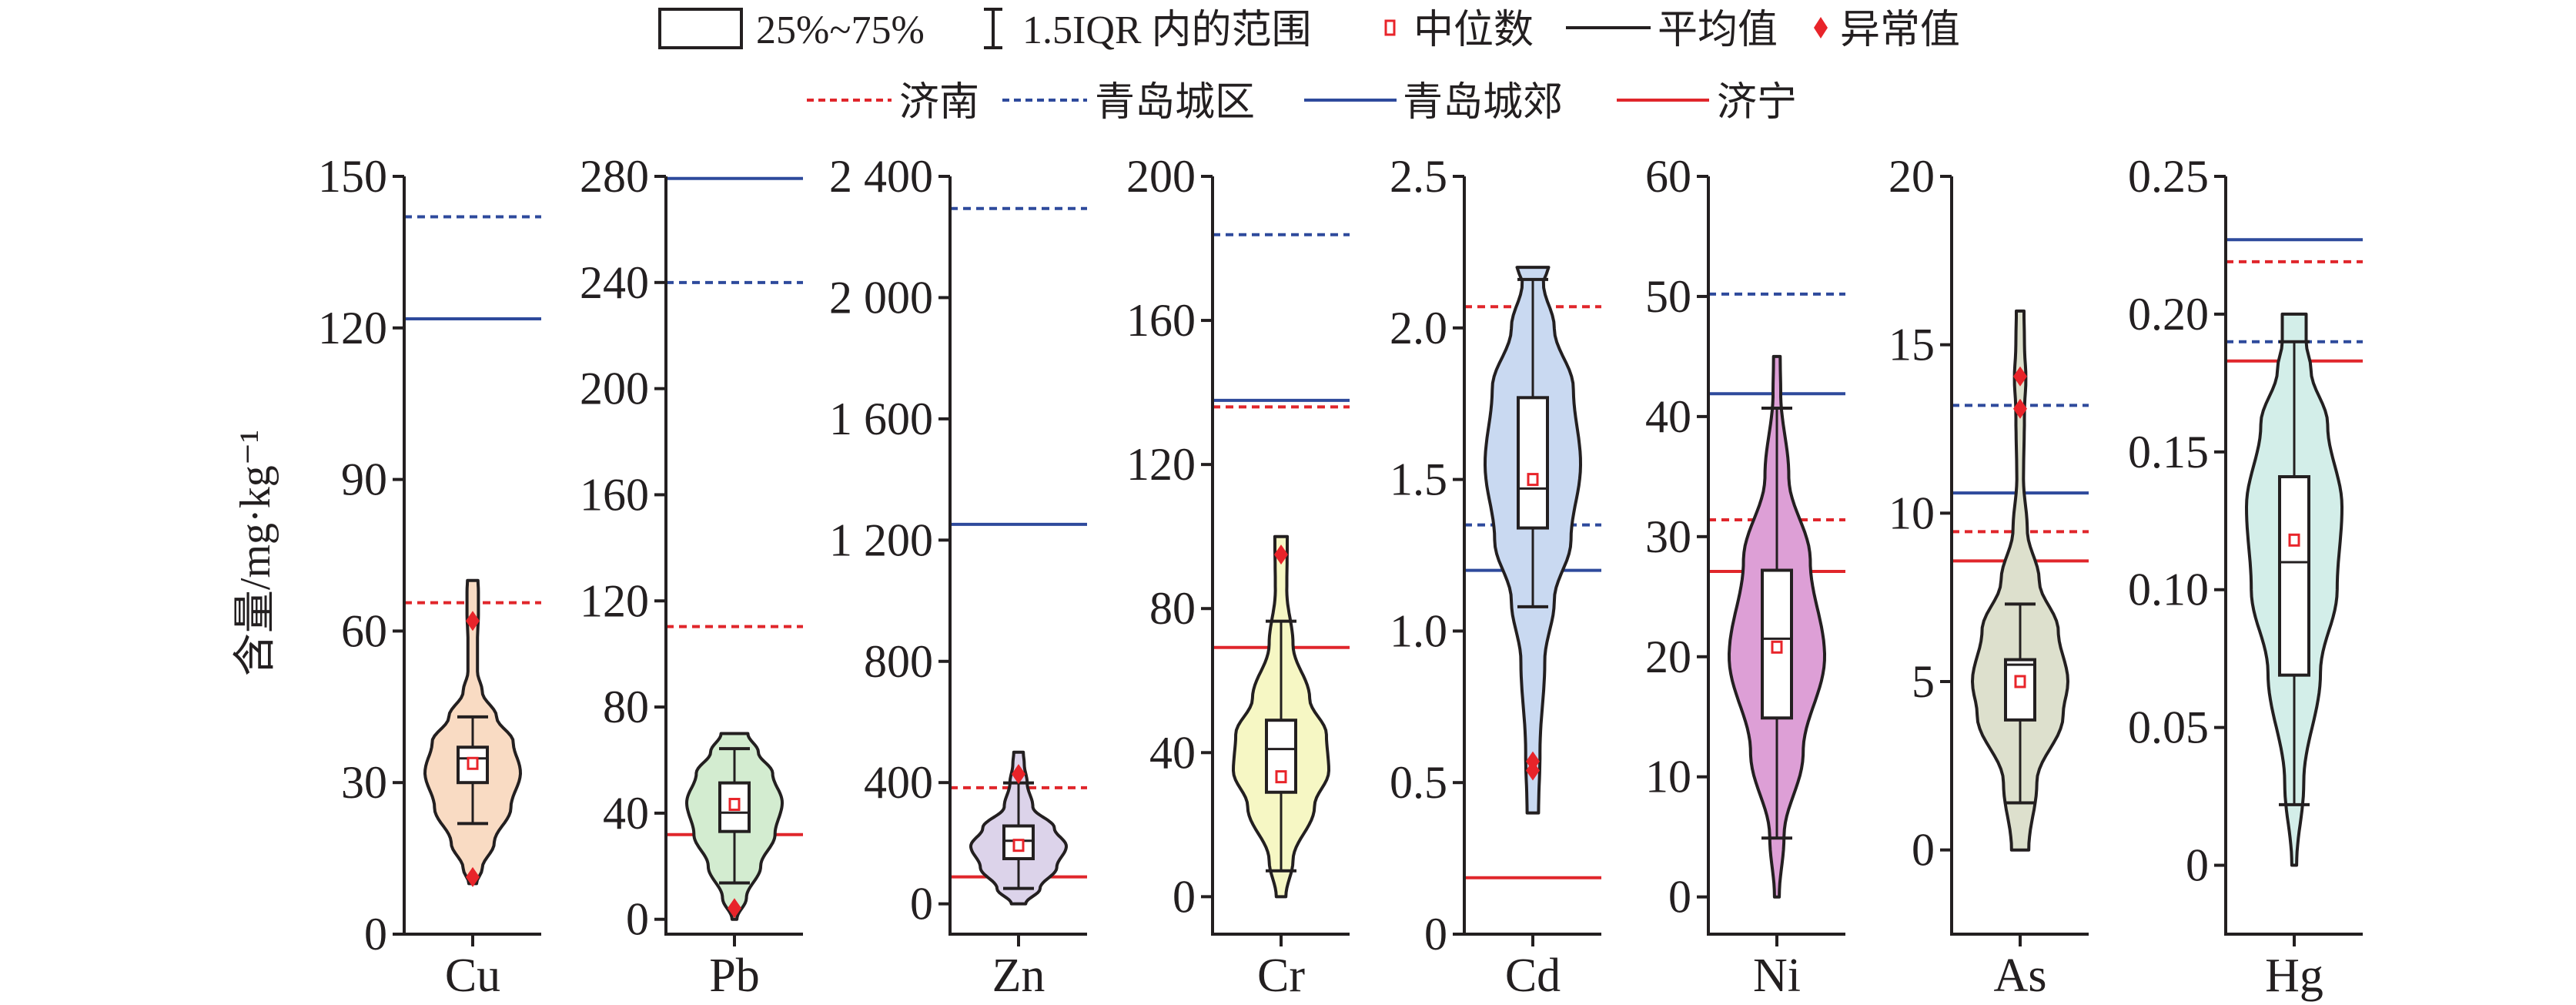  What do you see at coordinates (1419, 479) in the screenshot?
I see `y-tick-label: 1.5` at bounding box center [1419, 479].